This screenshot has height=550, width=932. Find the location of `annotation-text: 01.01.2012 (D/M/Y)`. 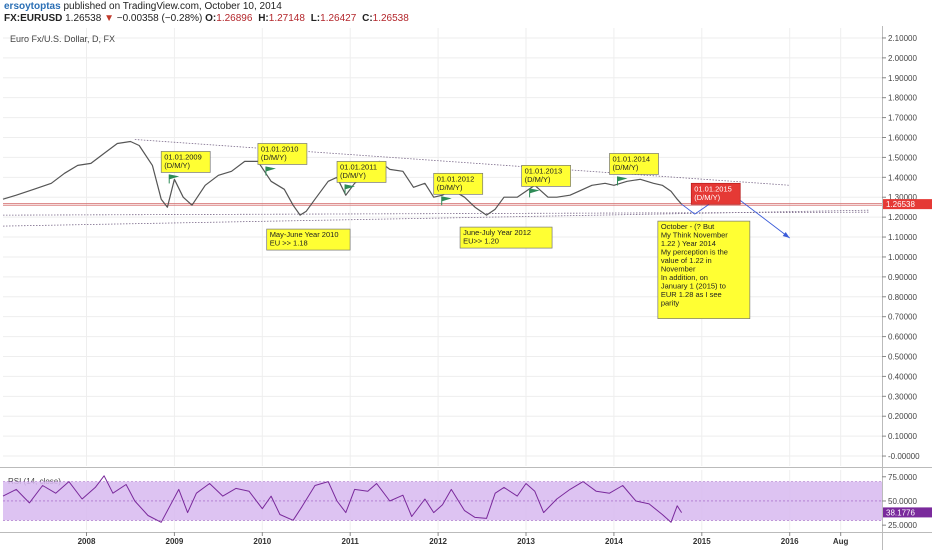

annotation-text: 01.01.2012 (D/M/Y) is located at coordinates (456, 183).